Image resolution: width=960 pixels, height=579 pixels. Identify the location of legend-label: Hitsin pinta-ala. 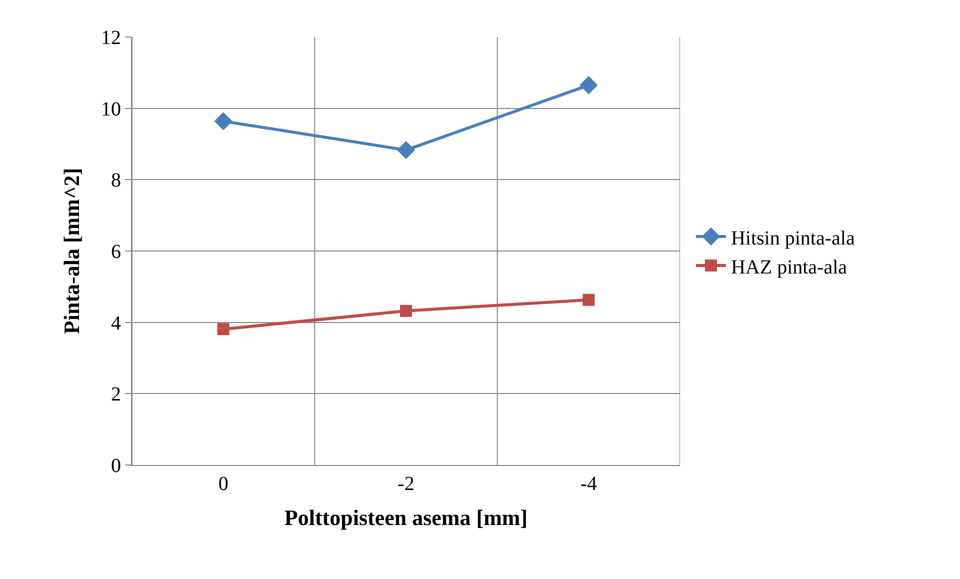
(792, 238).